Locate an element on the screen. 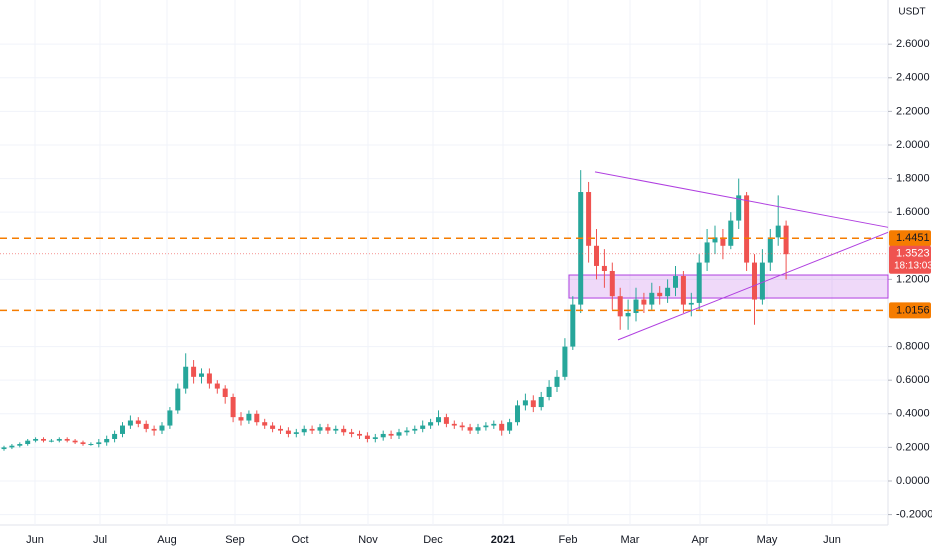 This screenshot has height=550, width=932. y-tick-label: 0.4000 is located at coordinates (913, 414).